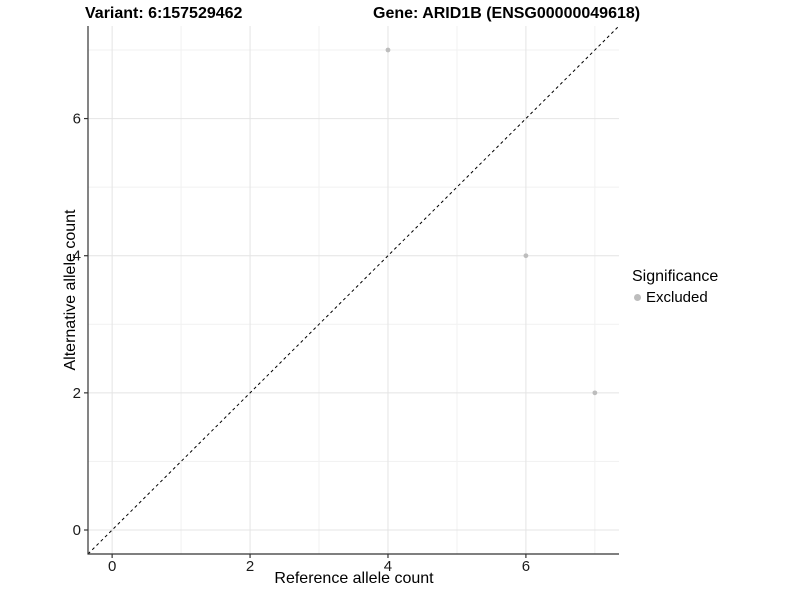  I want to click on x-tick-label: 0, so click(112, 566).